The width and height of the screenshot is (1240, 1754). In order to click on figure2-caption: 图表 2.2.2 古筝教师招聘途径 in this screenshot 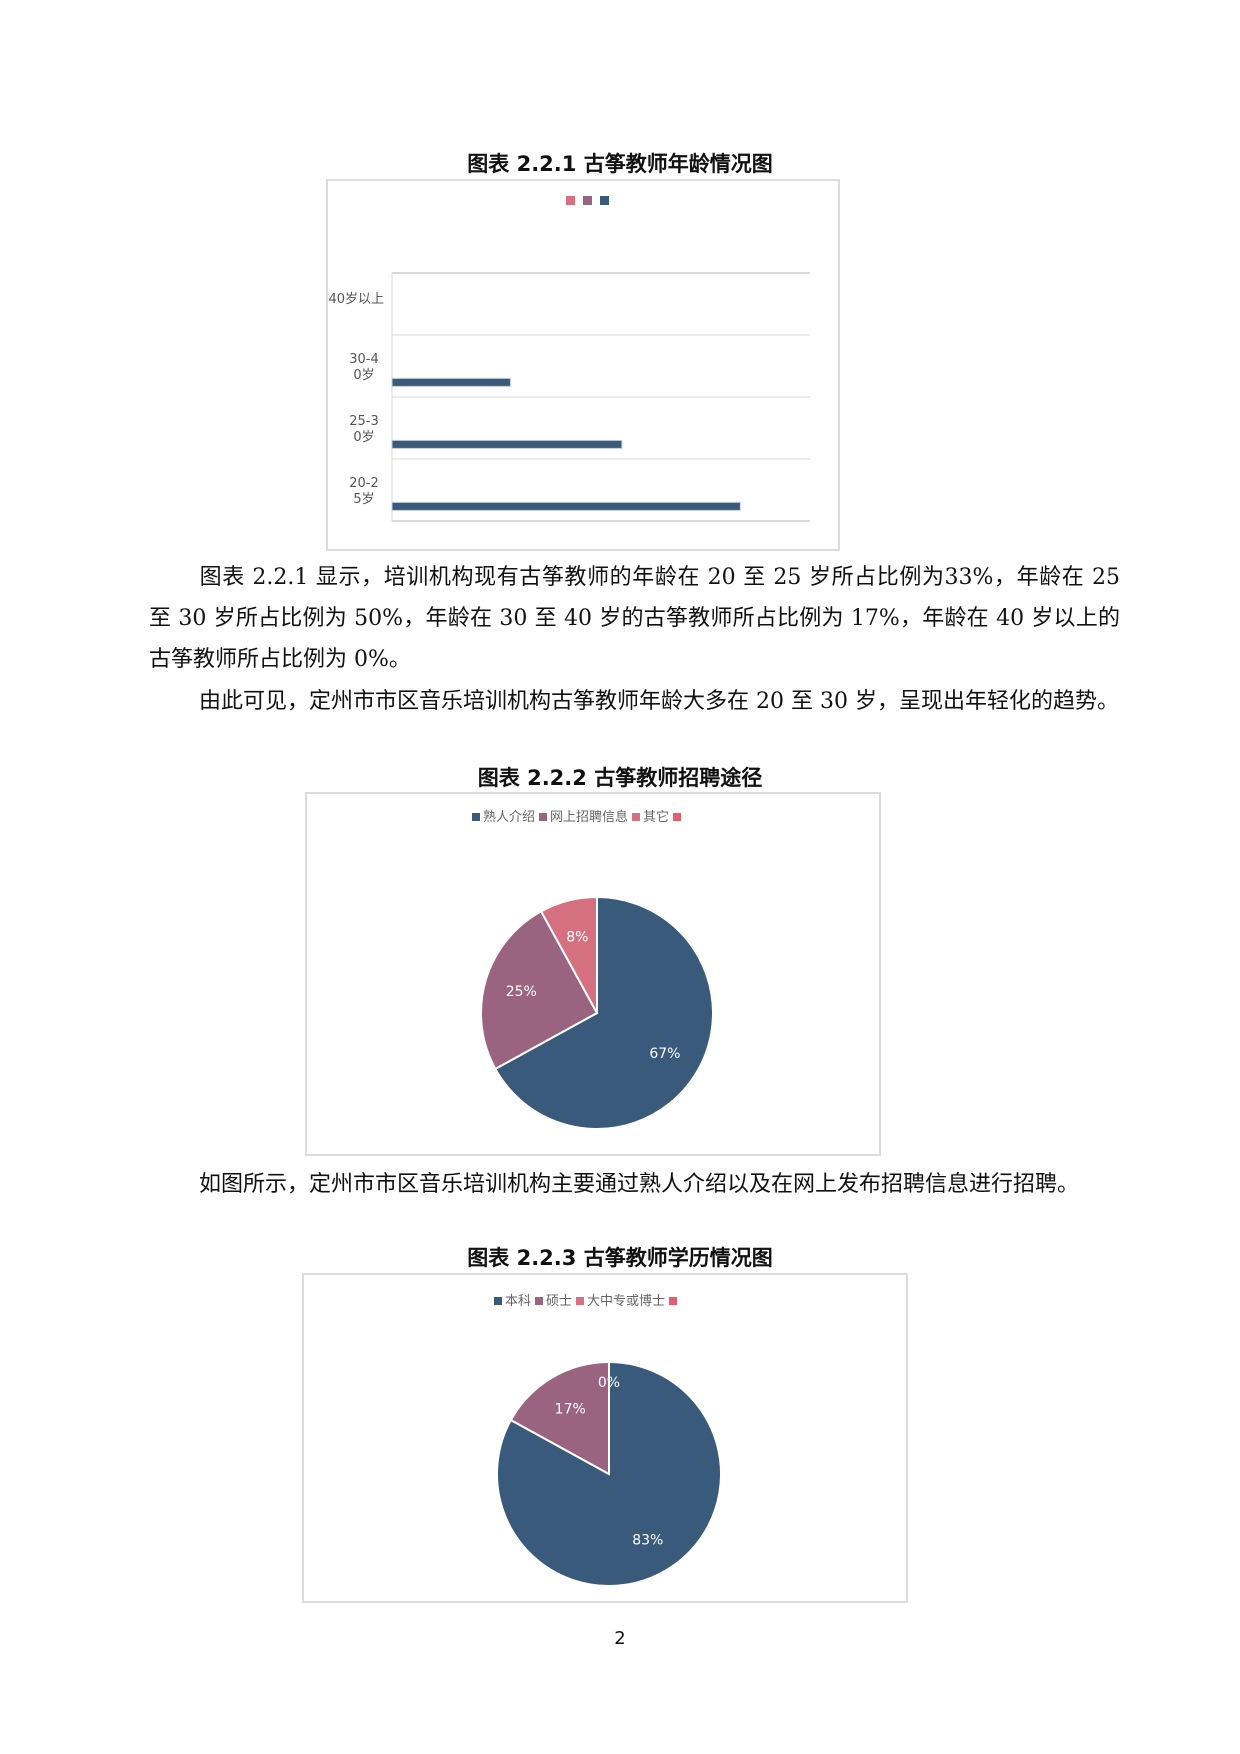, I will do `click(620, 778)`.